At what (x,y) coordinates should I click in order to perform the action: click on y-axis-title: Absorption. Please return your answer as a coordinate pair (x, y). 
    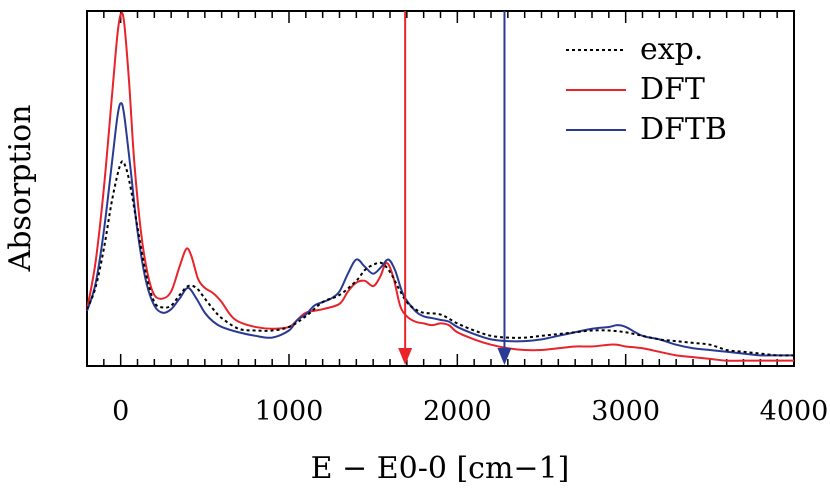
    Looking at the image, I should click on (20, 189).